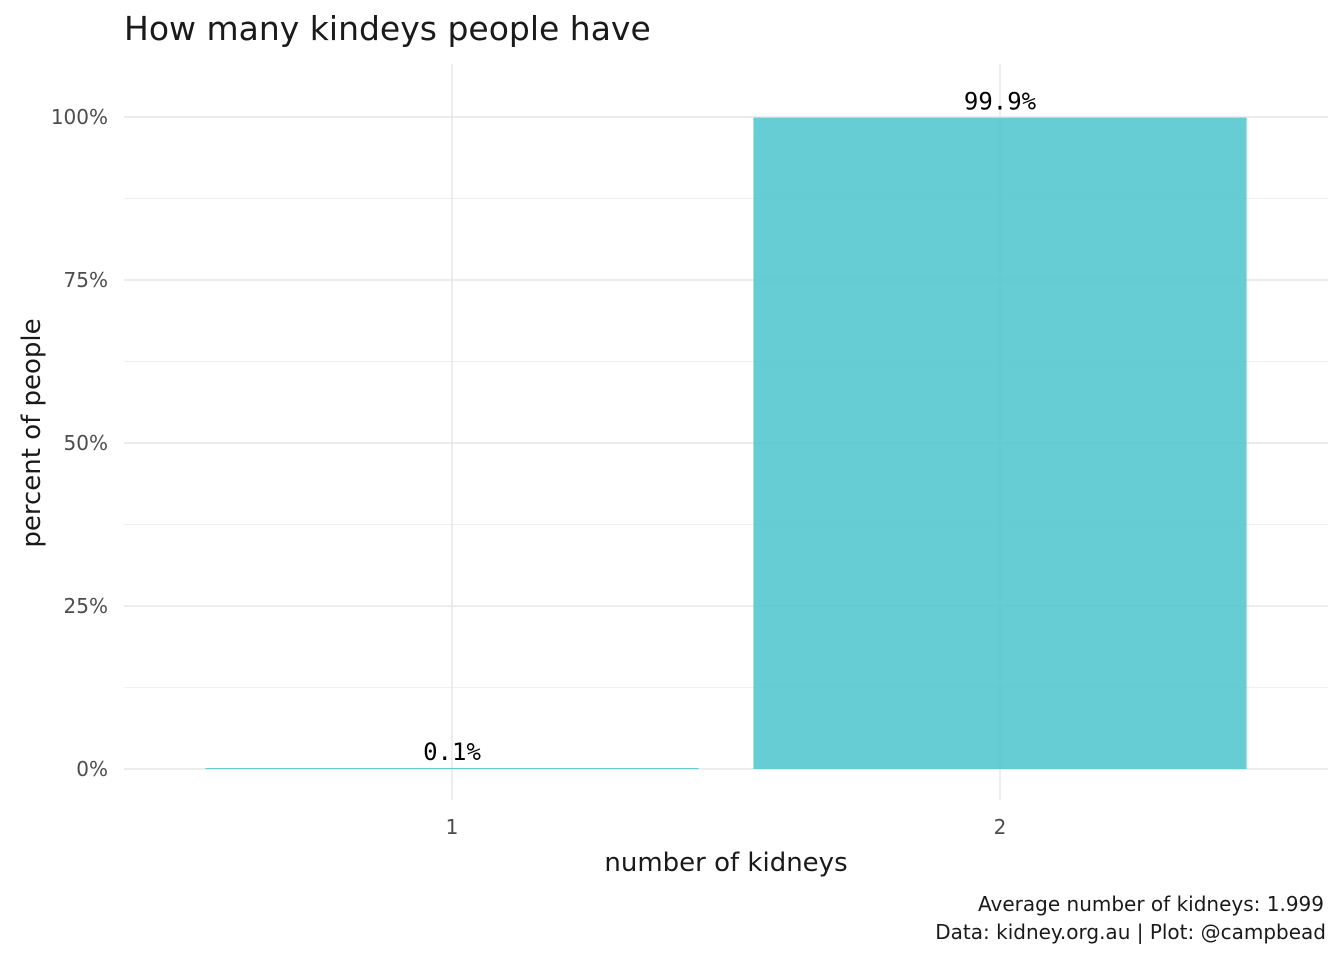 Image resolution: width=1344 pixels, height=960 pixels. Describe the element at coordinates (452, 752) in the screenshot. I see `data-label: 0.1%` at that location.